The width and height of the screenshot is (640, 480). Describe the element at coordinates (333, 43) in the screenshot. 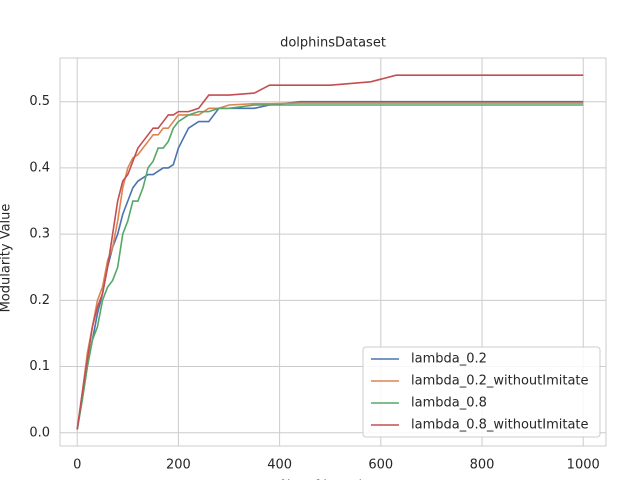

I see `chart-title: dolphinsDataset` at that location.